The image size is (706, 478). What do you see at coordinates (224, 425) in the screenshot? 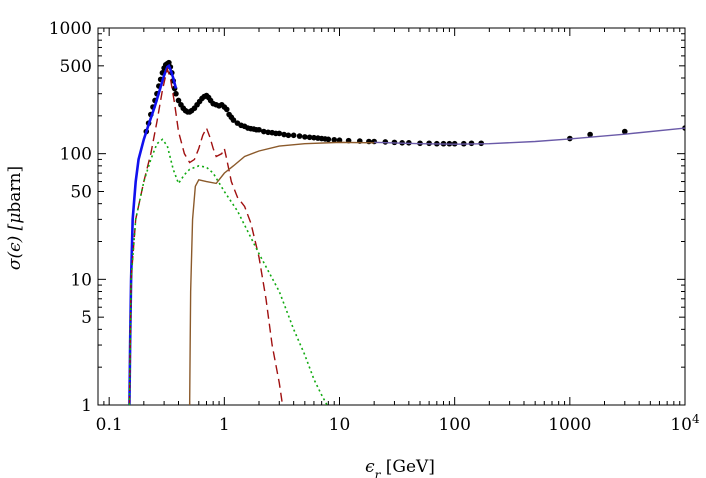
I see `x-tick-label-1: 1` at bounding box center [224, 425].